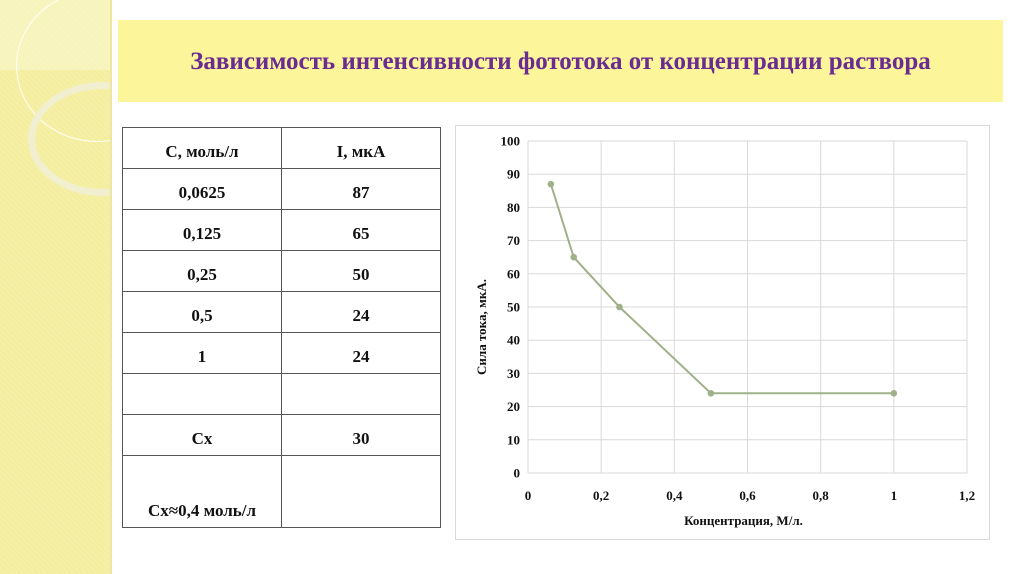 Image resolution: width=1024 pixels, height=574 pixels. I want to click on cell-result-empty, so click(361, 491).